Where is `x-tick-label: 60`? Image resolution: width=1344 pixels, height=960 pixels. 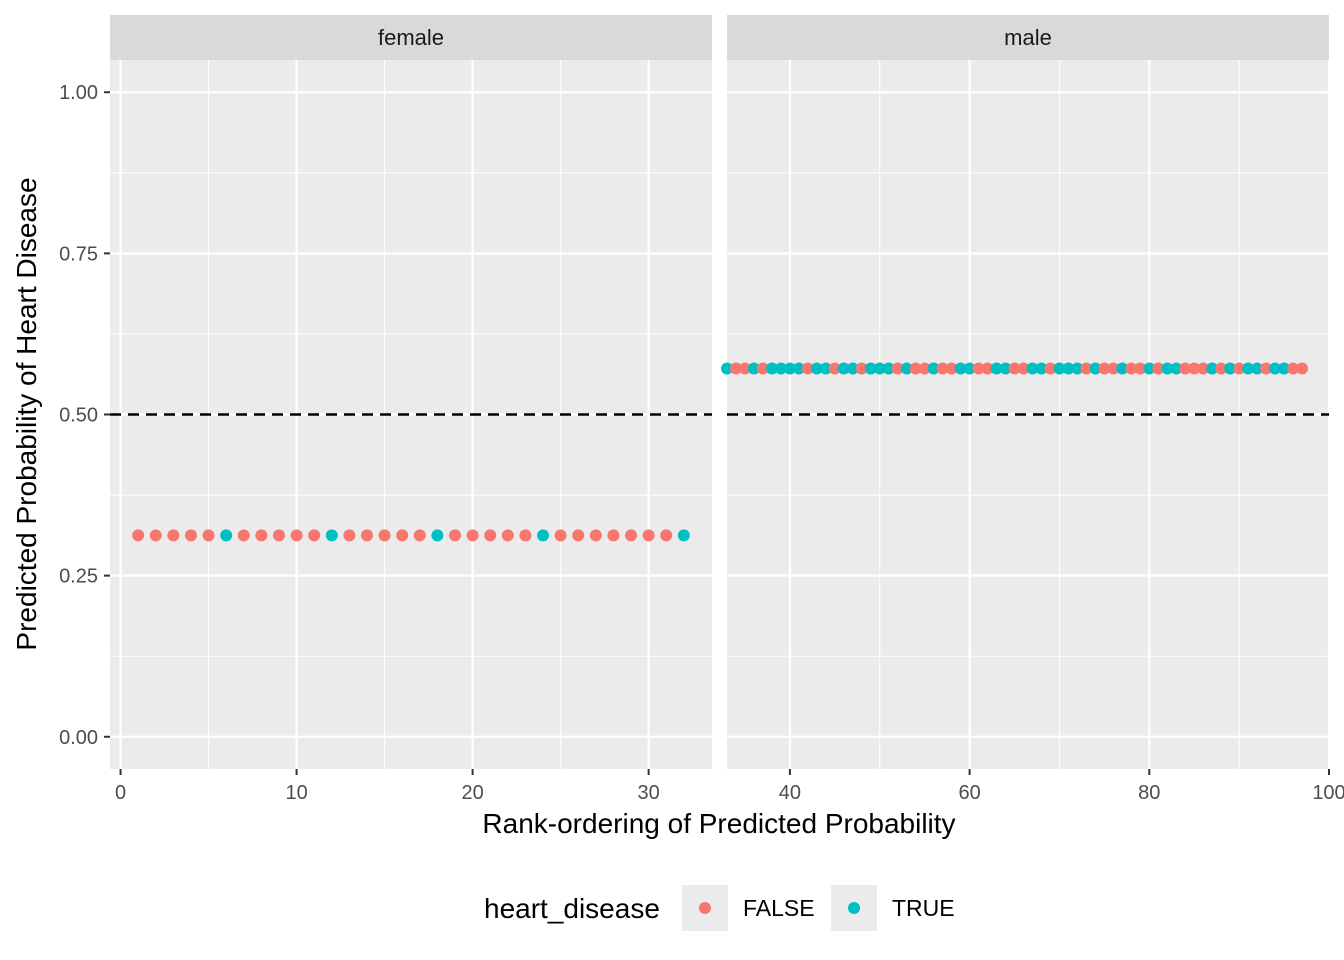 x-tick-label: 60 is located at coordinates (969, 793).